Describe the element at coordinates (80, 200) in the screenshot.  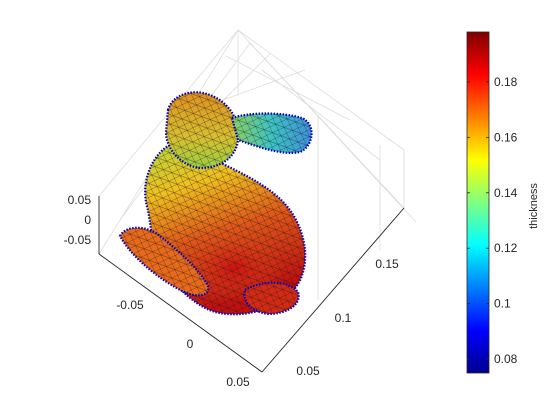
I see `z-tick-label: 0.05` at that location.